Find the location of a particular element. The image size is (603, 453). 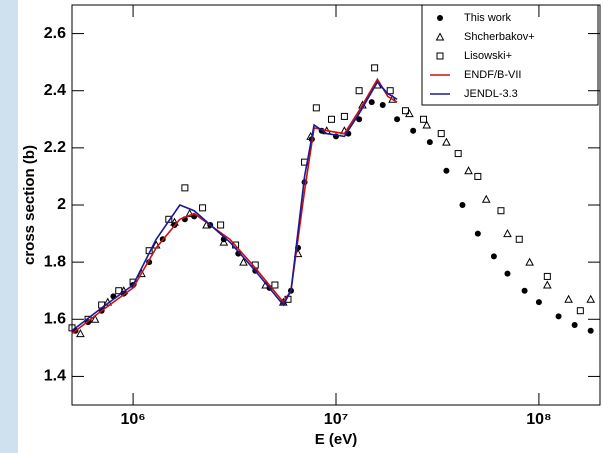

legend-label: This work is located at coordinates (488, 18).